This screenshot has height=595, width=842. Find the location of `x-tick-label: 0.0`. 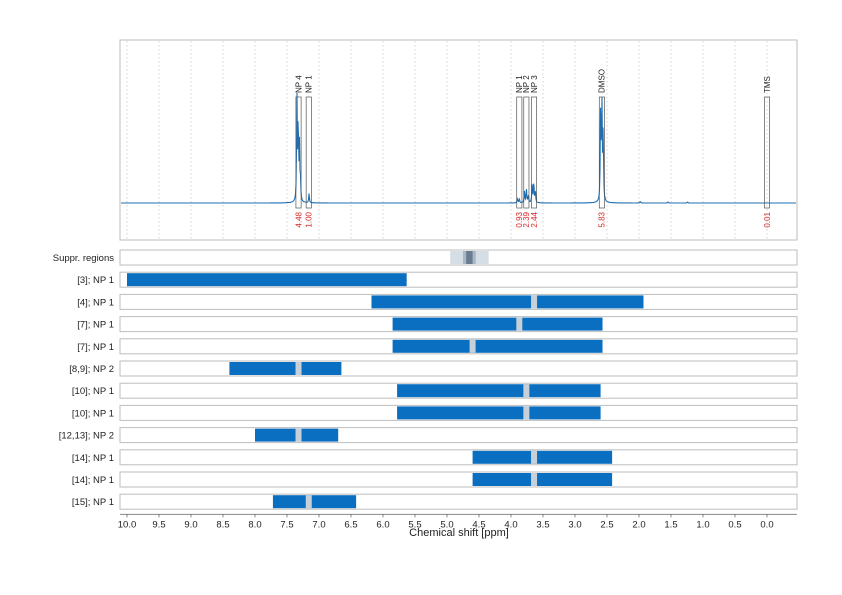

x-tick-label: 0.0 is located at coordinates (766, 524).